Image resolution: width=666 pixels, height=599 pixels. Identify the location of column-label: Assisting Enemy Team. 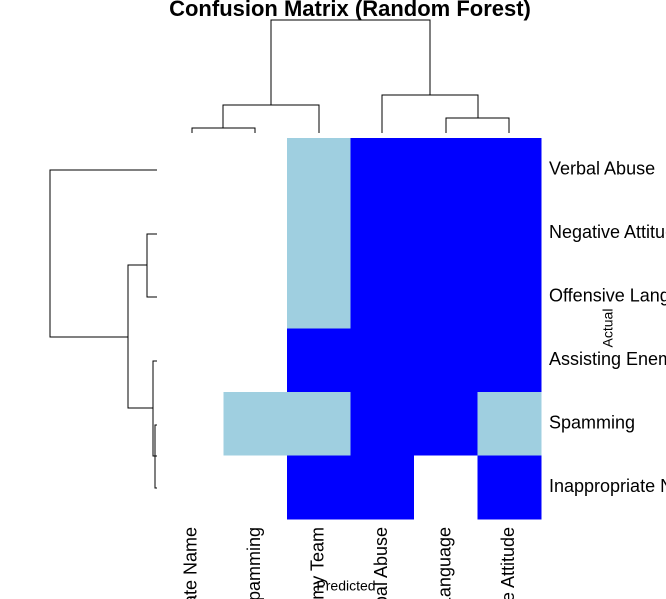
(318, 563).